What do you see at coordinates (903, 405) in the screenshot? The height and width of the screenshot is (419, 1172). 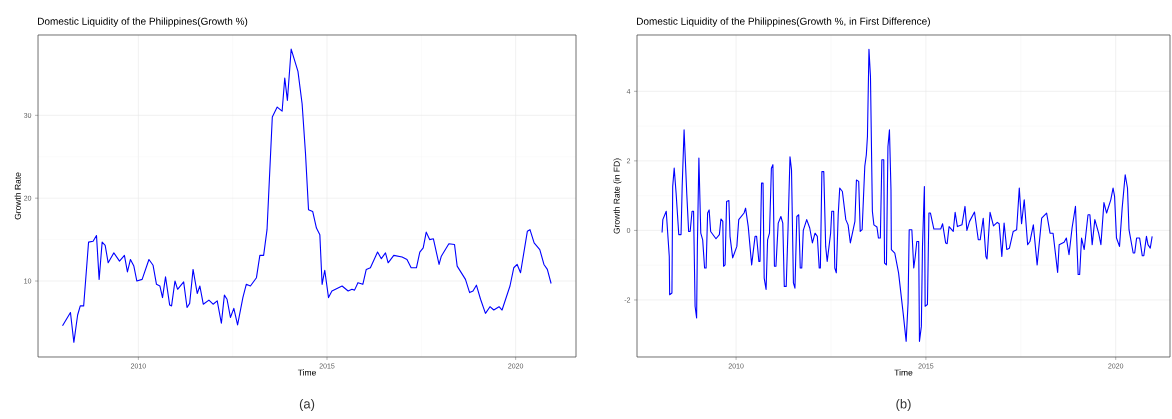 I see `text: (b)` at bounding box center [903, 405].